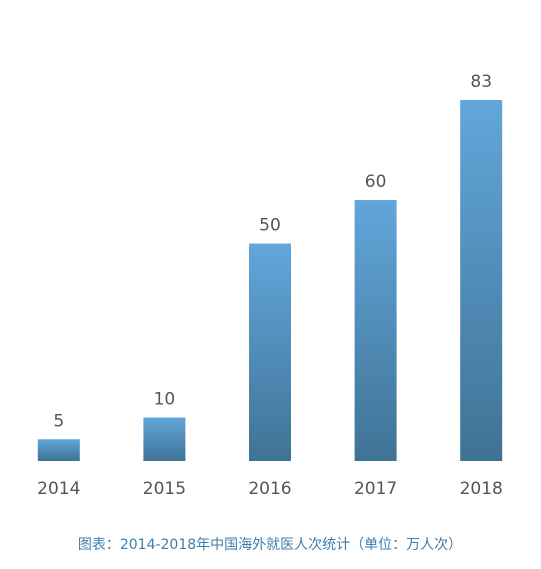  I want to click on value-label: 50, so click(270, 226).